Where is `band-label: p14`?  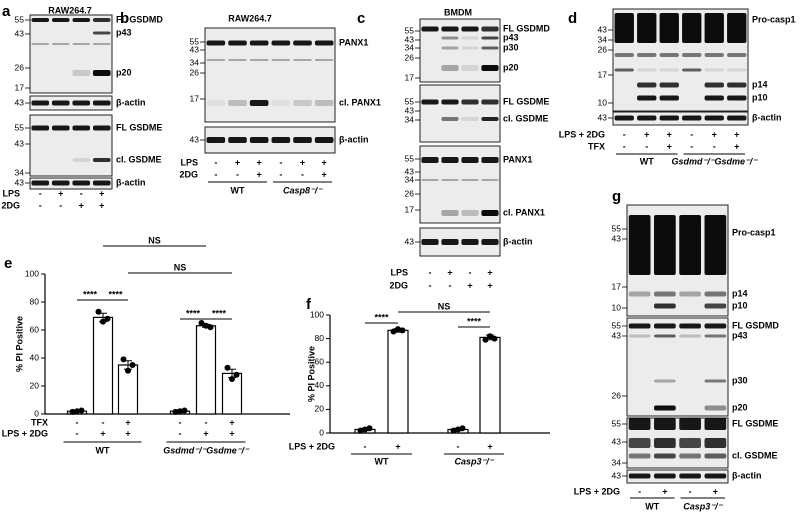 band-label: p14 is located at coordinates (740, 293).